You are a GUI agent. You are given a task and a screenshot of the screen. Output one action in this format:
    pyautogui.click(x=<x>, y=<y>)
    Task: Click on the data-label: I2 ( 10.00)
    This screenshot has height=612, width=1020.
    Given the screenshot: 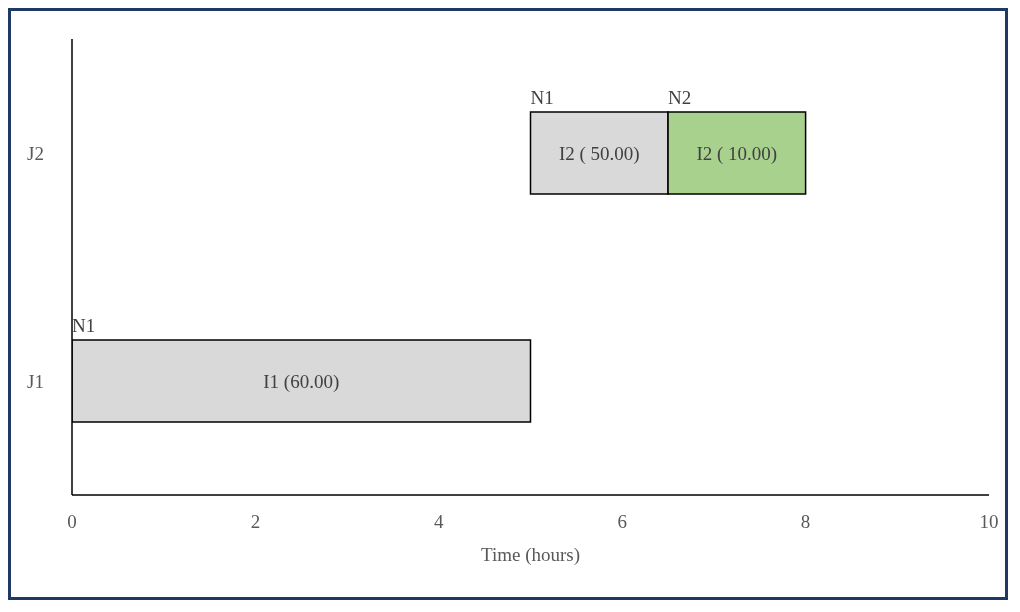 What is the action you would take?
    pyautogui.click(x=737, y=153)
    